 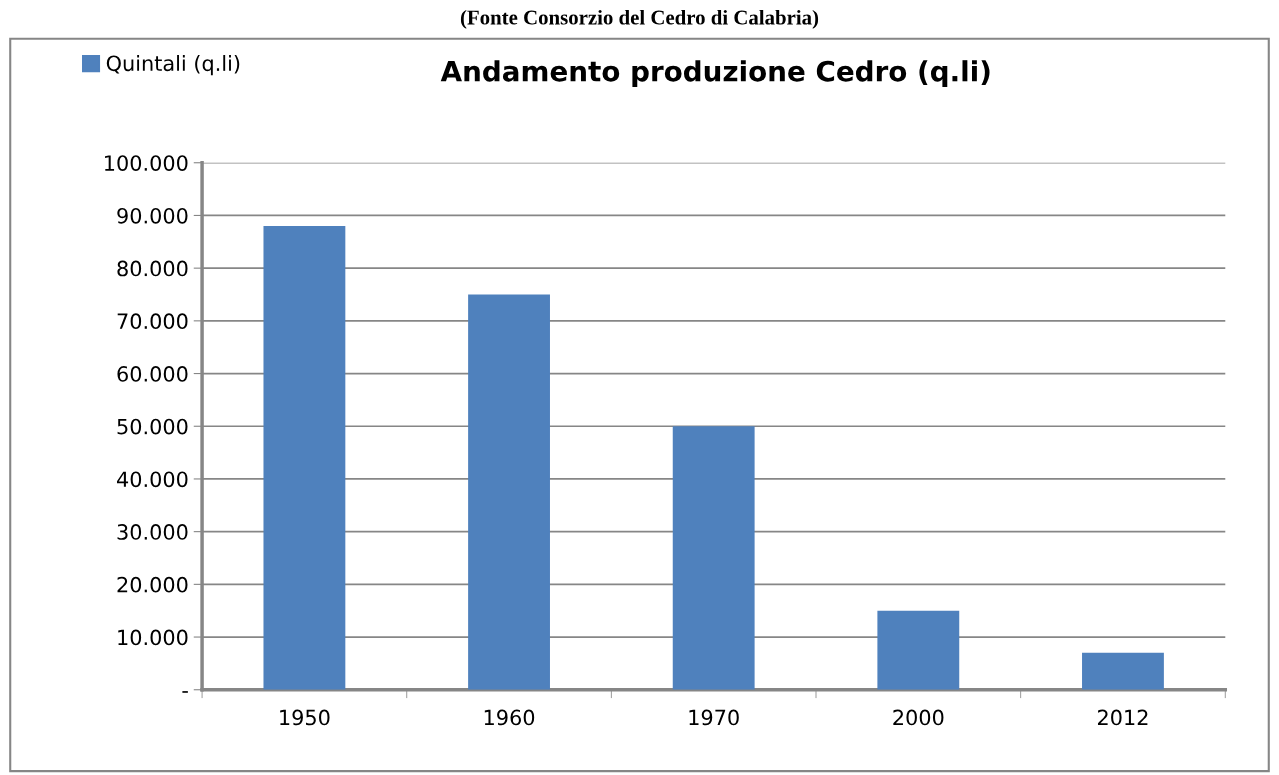 What do you see at coordinates (152, 321) in the screenshot?
I see `y-tick-label: 70.000` at bounding box center [152, 321].